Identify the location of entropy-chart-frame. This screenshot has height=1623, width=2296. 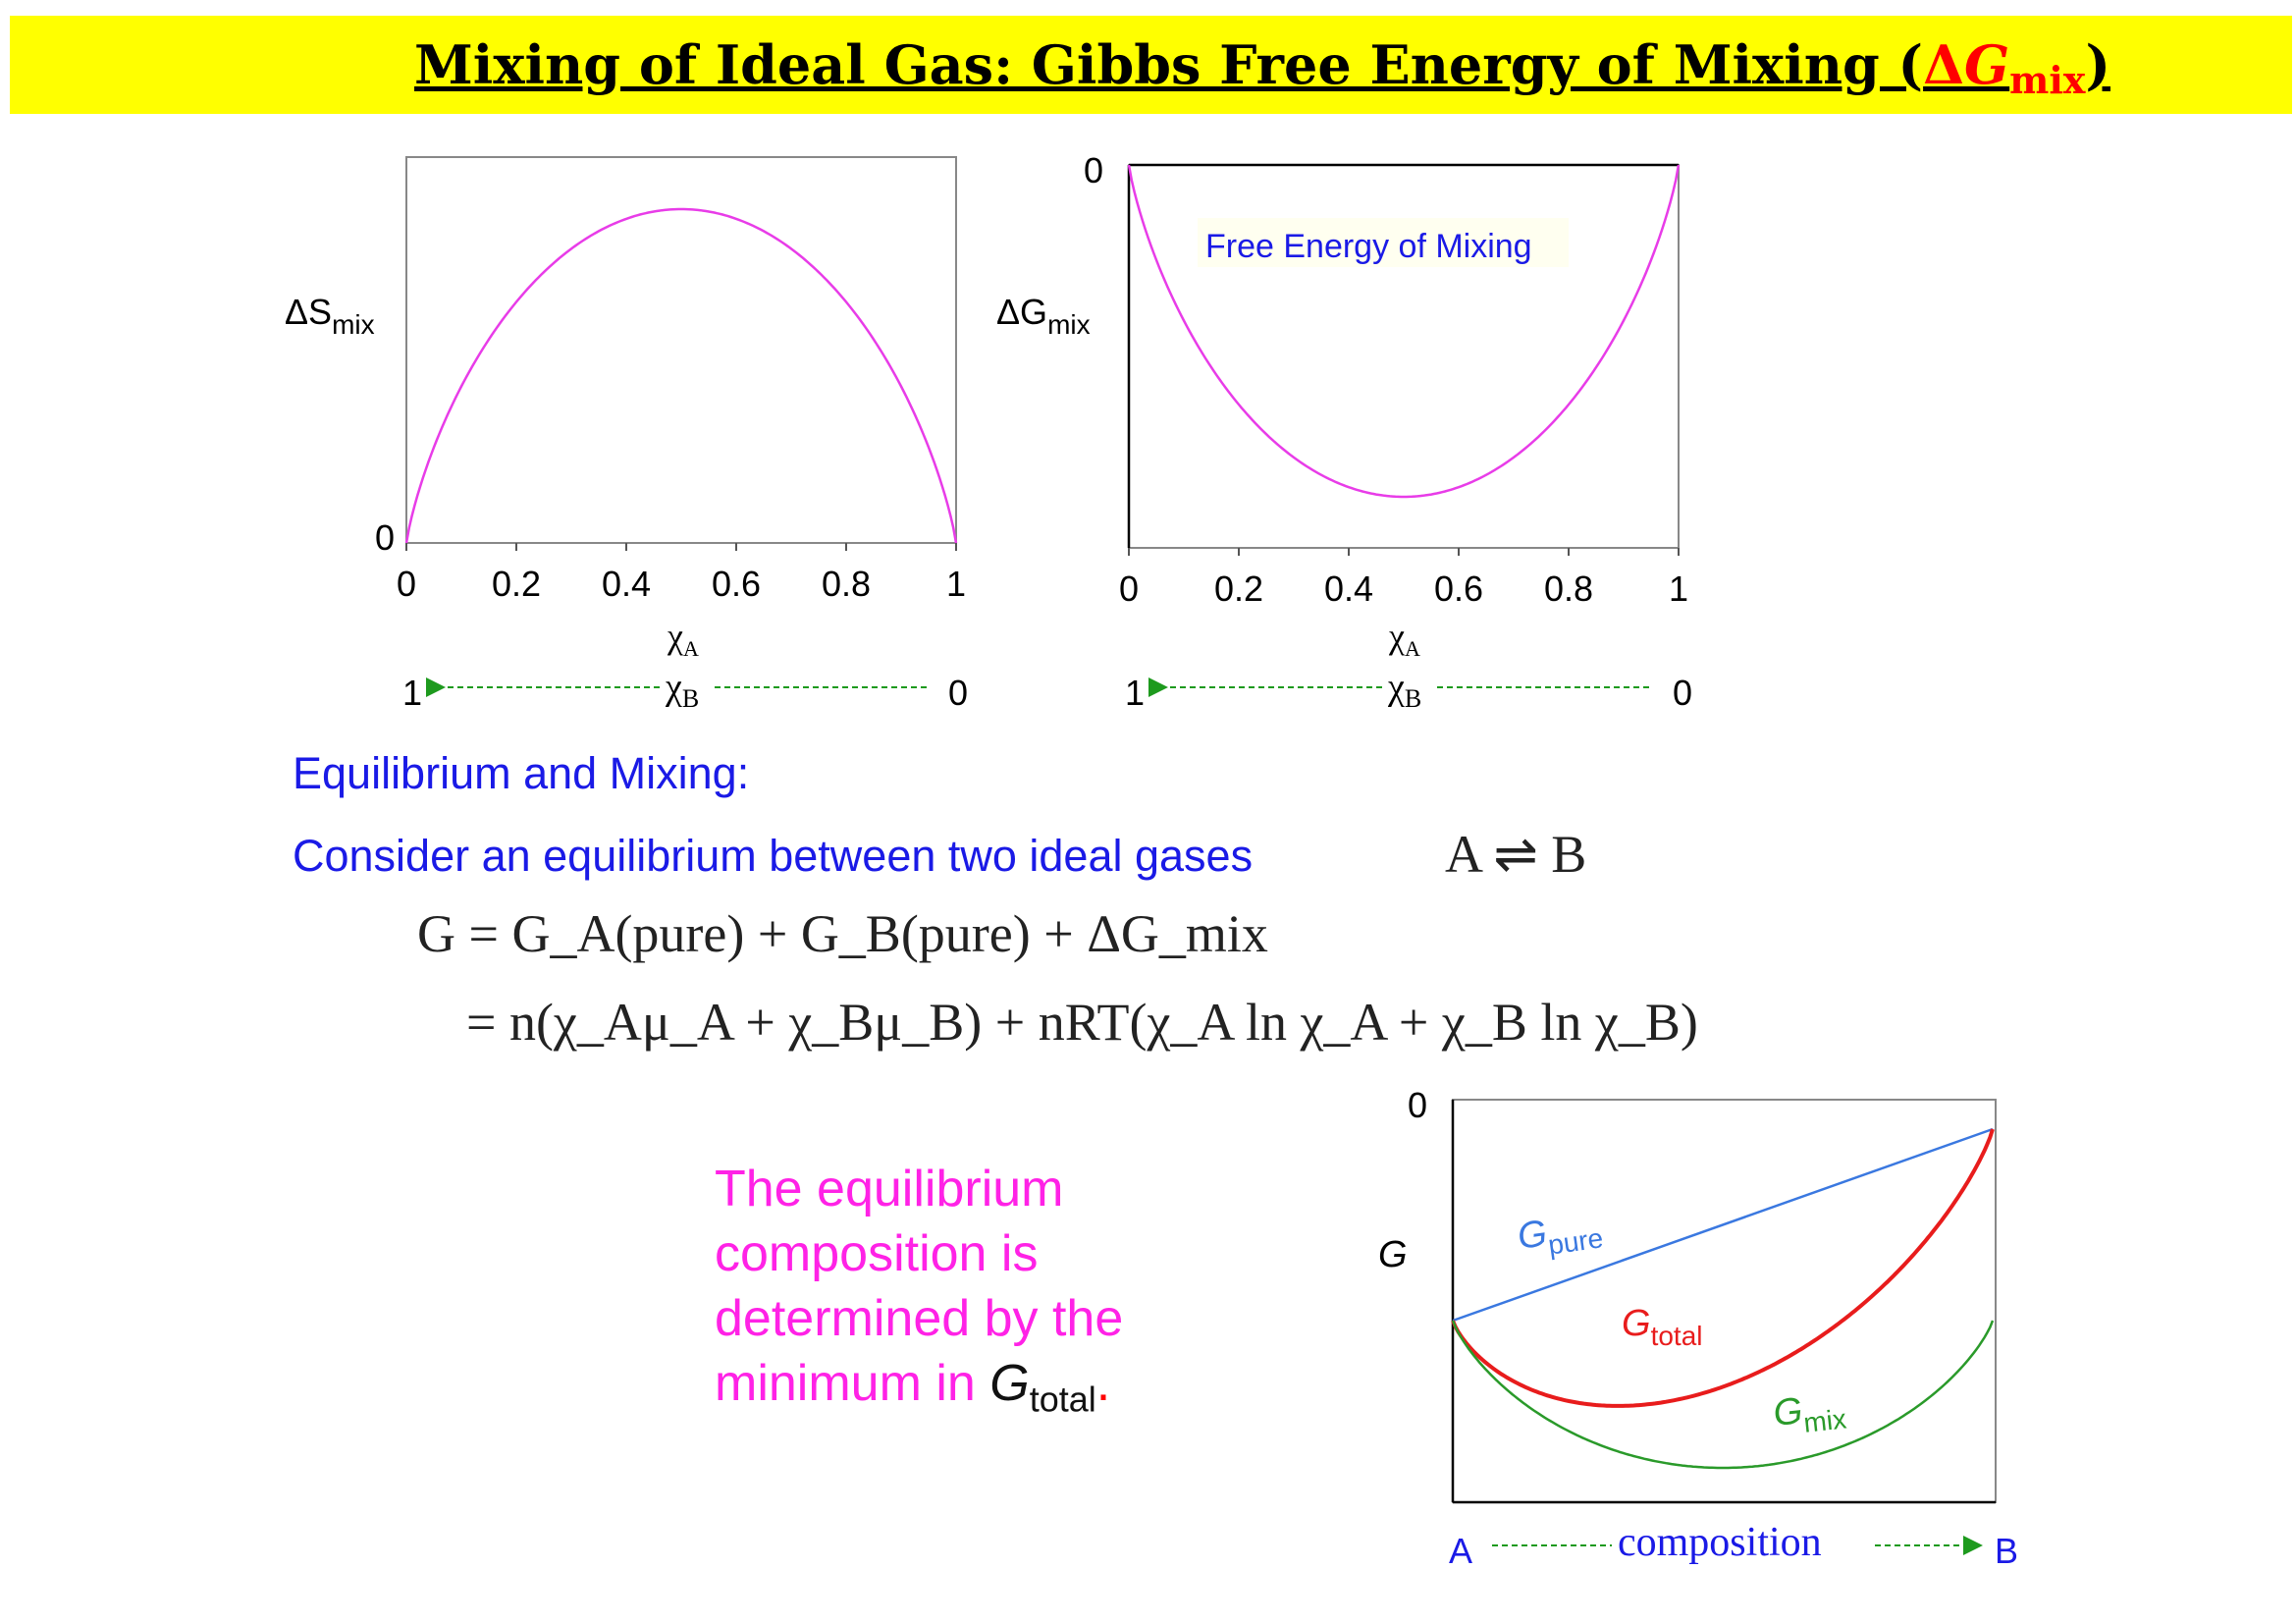
(681, 350).